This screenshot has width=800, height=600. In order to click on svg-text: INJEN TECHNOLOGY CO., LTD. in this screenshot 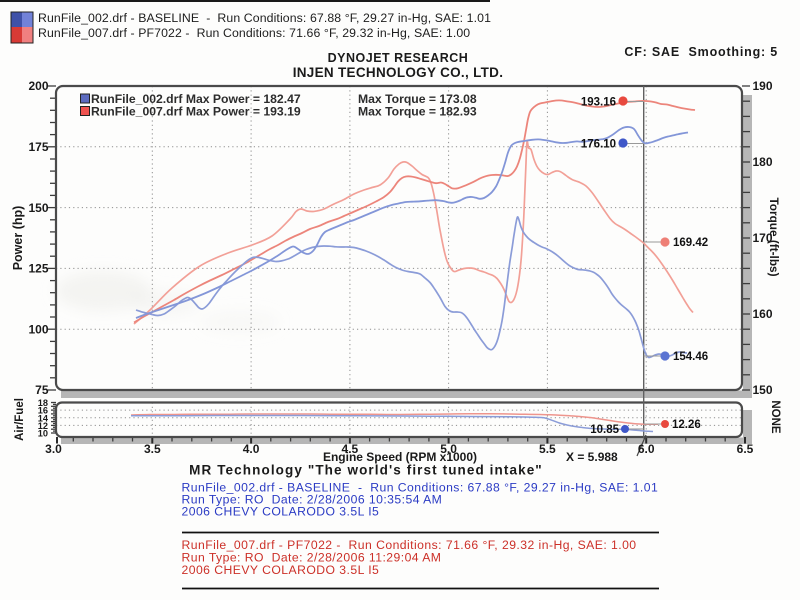, I will do `click(398, 72)`.